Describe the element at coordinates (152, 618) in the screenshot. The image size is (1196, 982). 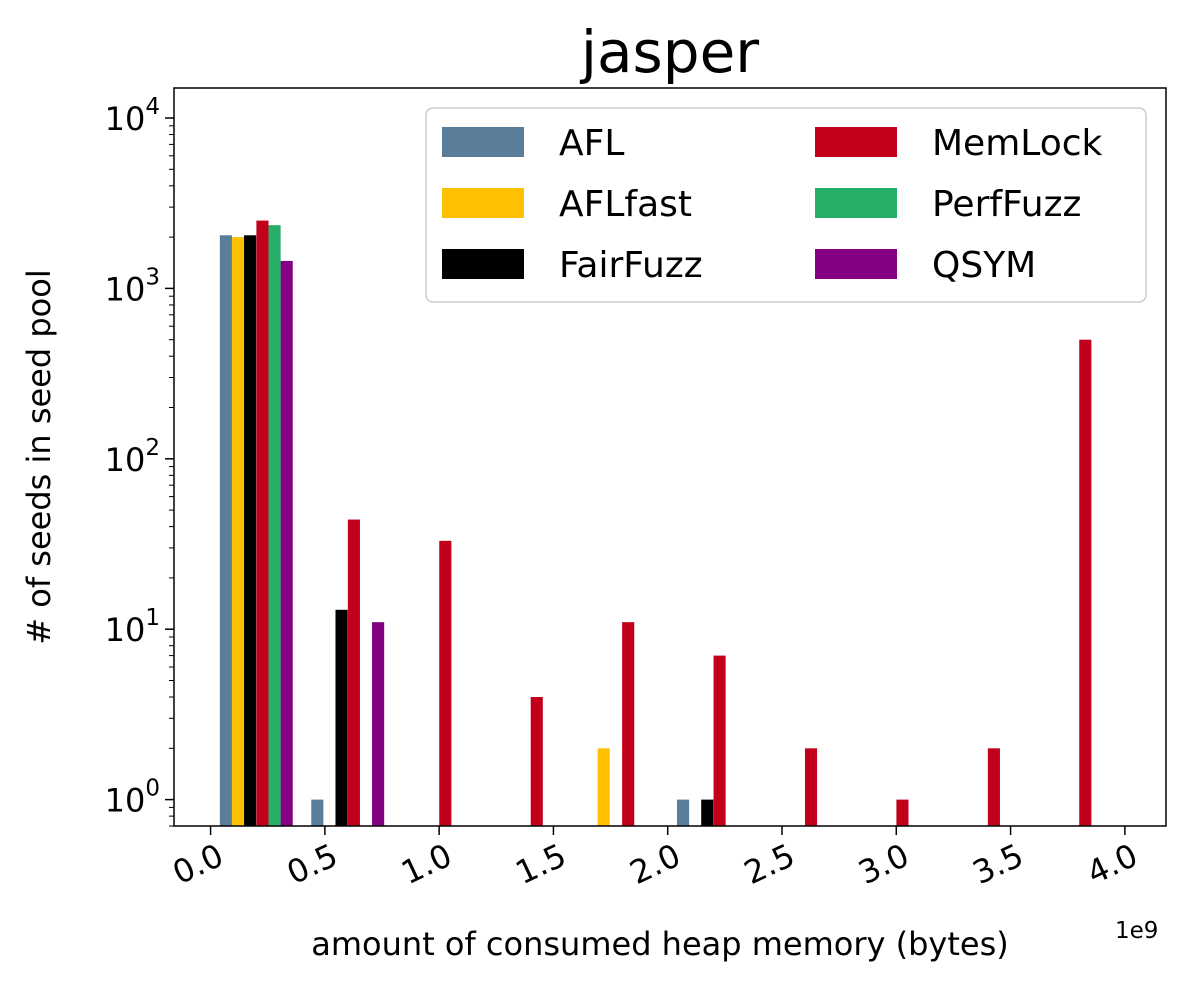
I see `y-tick-exp-1: 1` at that location.